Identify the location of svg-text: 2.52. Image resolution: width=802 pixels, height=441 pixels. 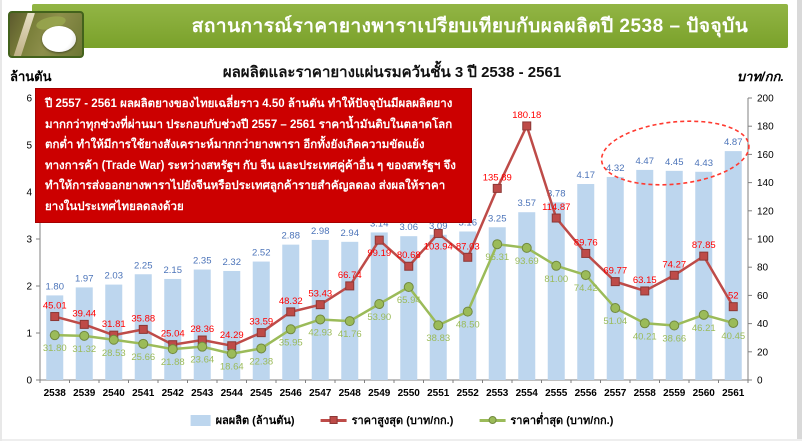
(261, 253).